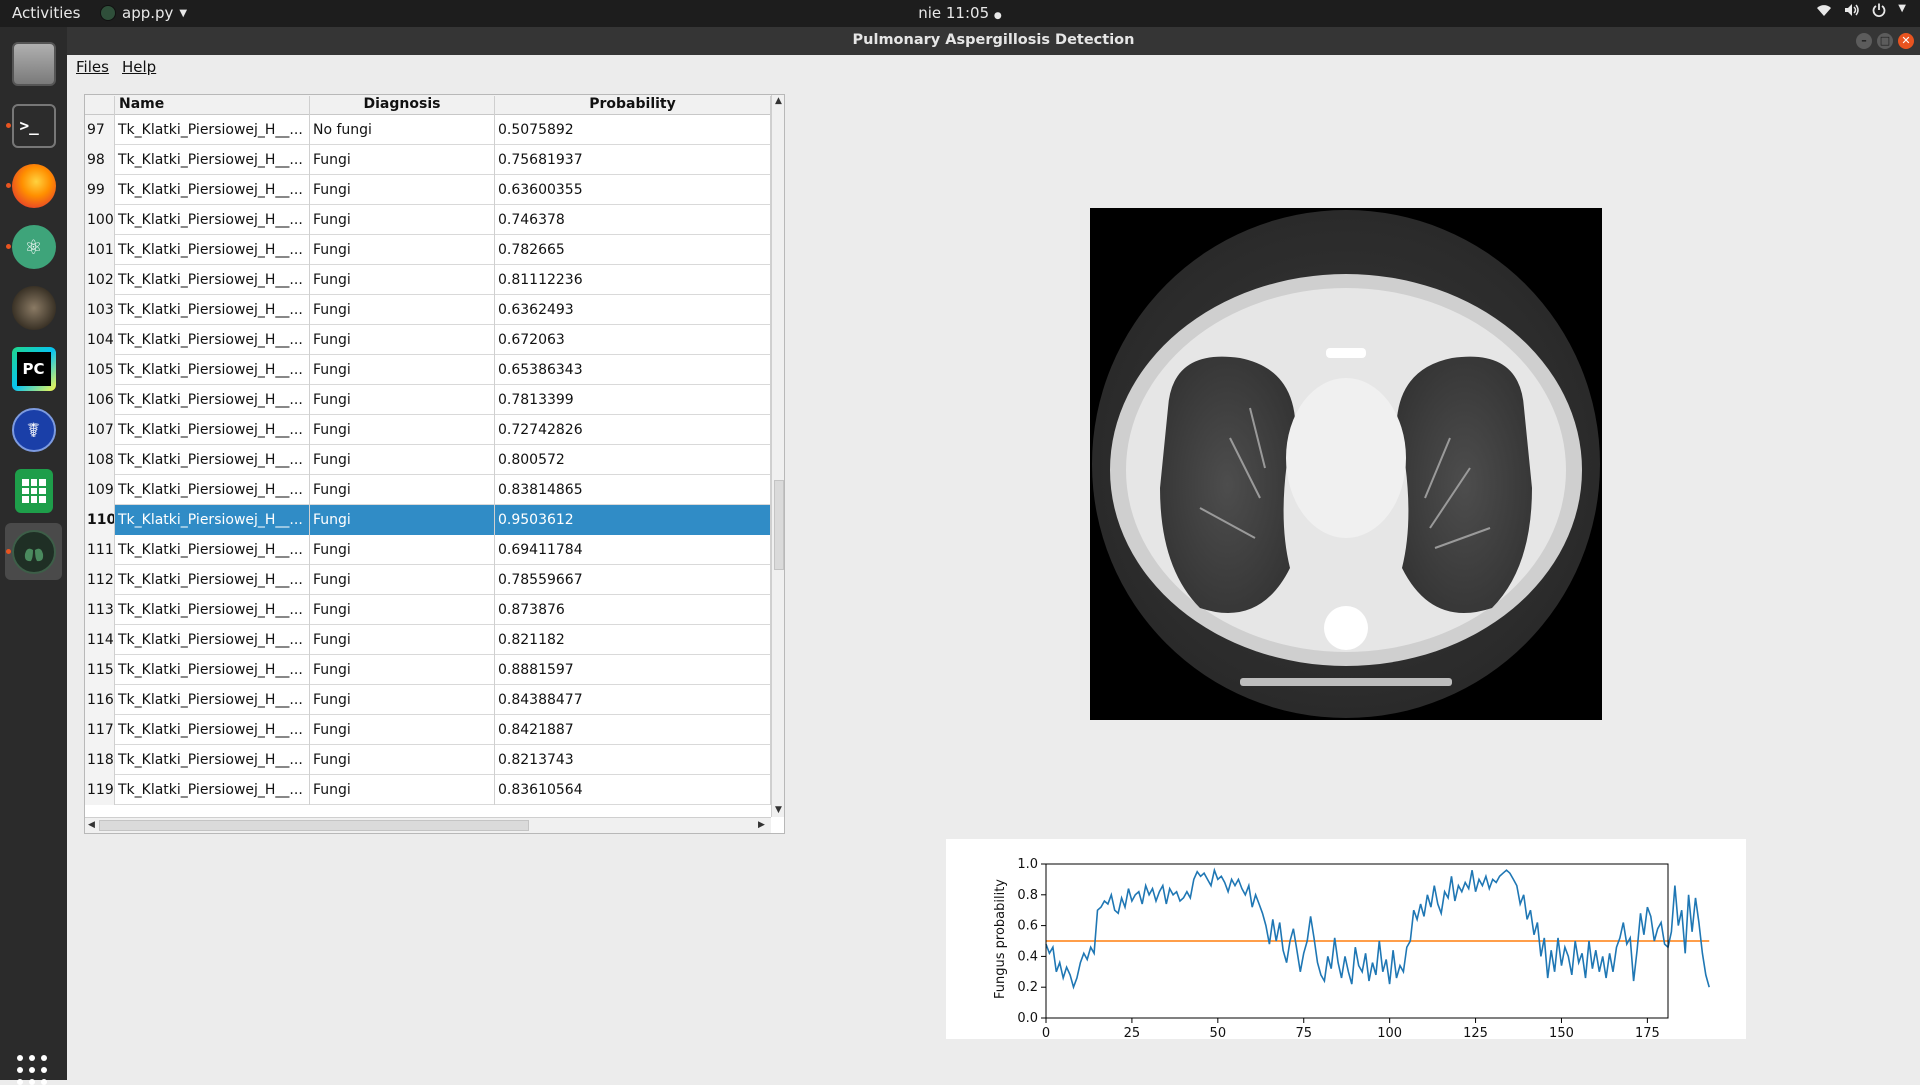 This screenshot has height=1085, width=1920. What do you see at coordinates (143, 13) in the screenshot?
I see `app-menu: app.py ▼` at bounding box center [143, 13].